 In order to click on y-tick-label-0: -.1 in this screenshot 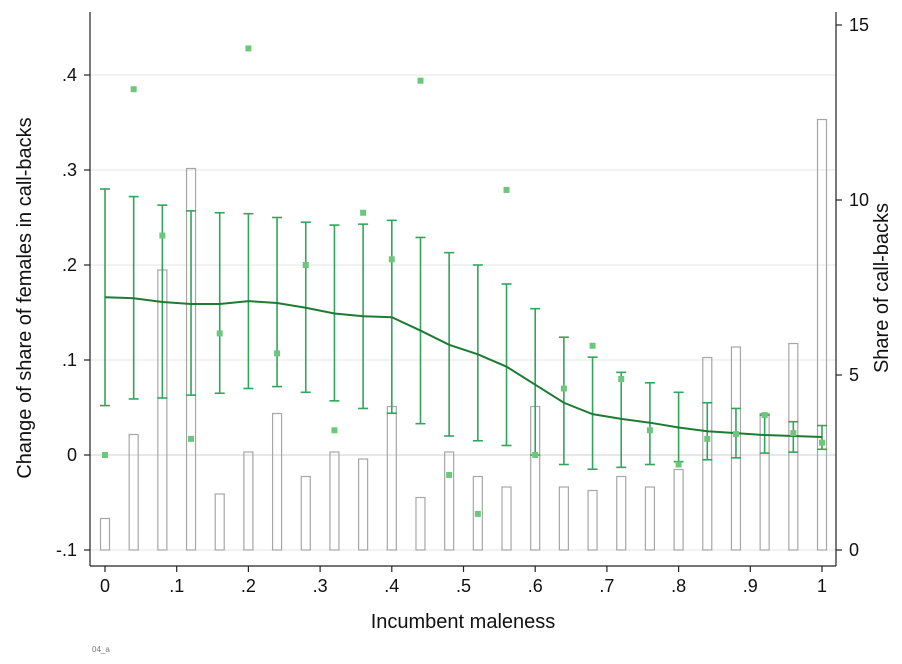, I will do `click(66, 550)`.